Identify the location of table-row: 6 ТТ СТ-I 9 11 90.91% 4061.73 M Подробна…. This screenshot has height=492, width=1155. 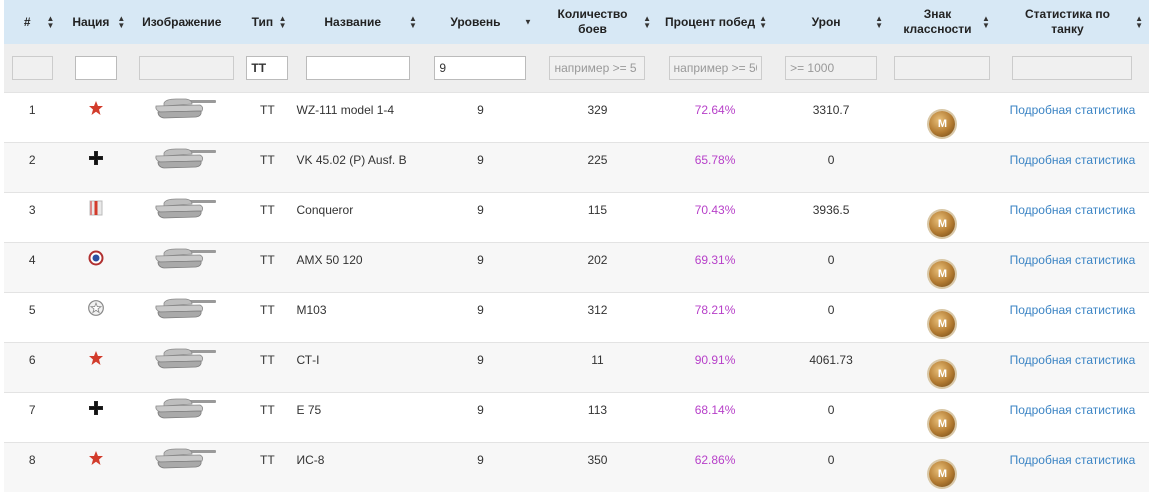
(576, 368).